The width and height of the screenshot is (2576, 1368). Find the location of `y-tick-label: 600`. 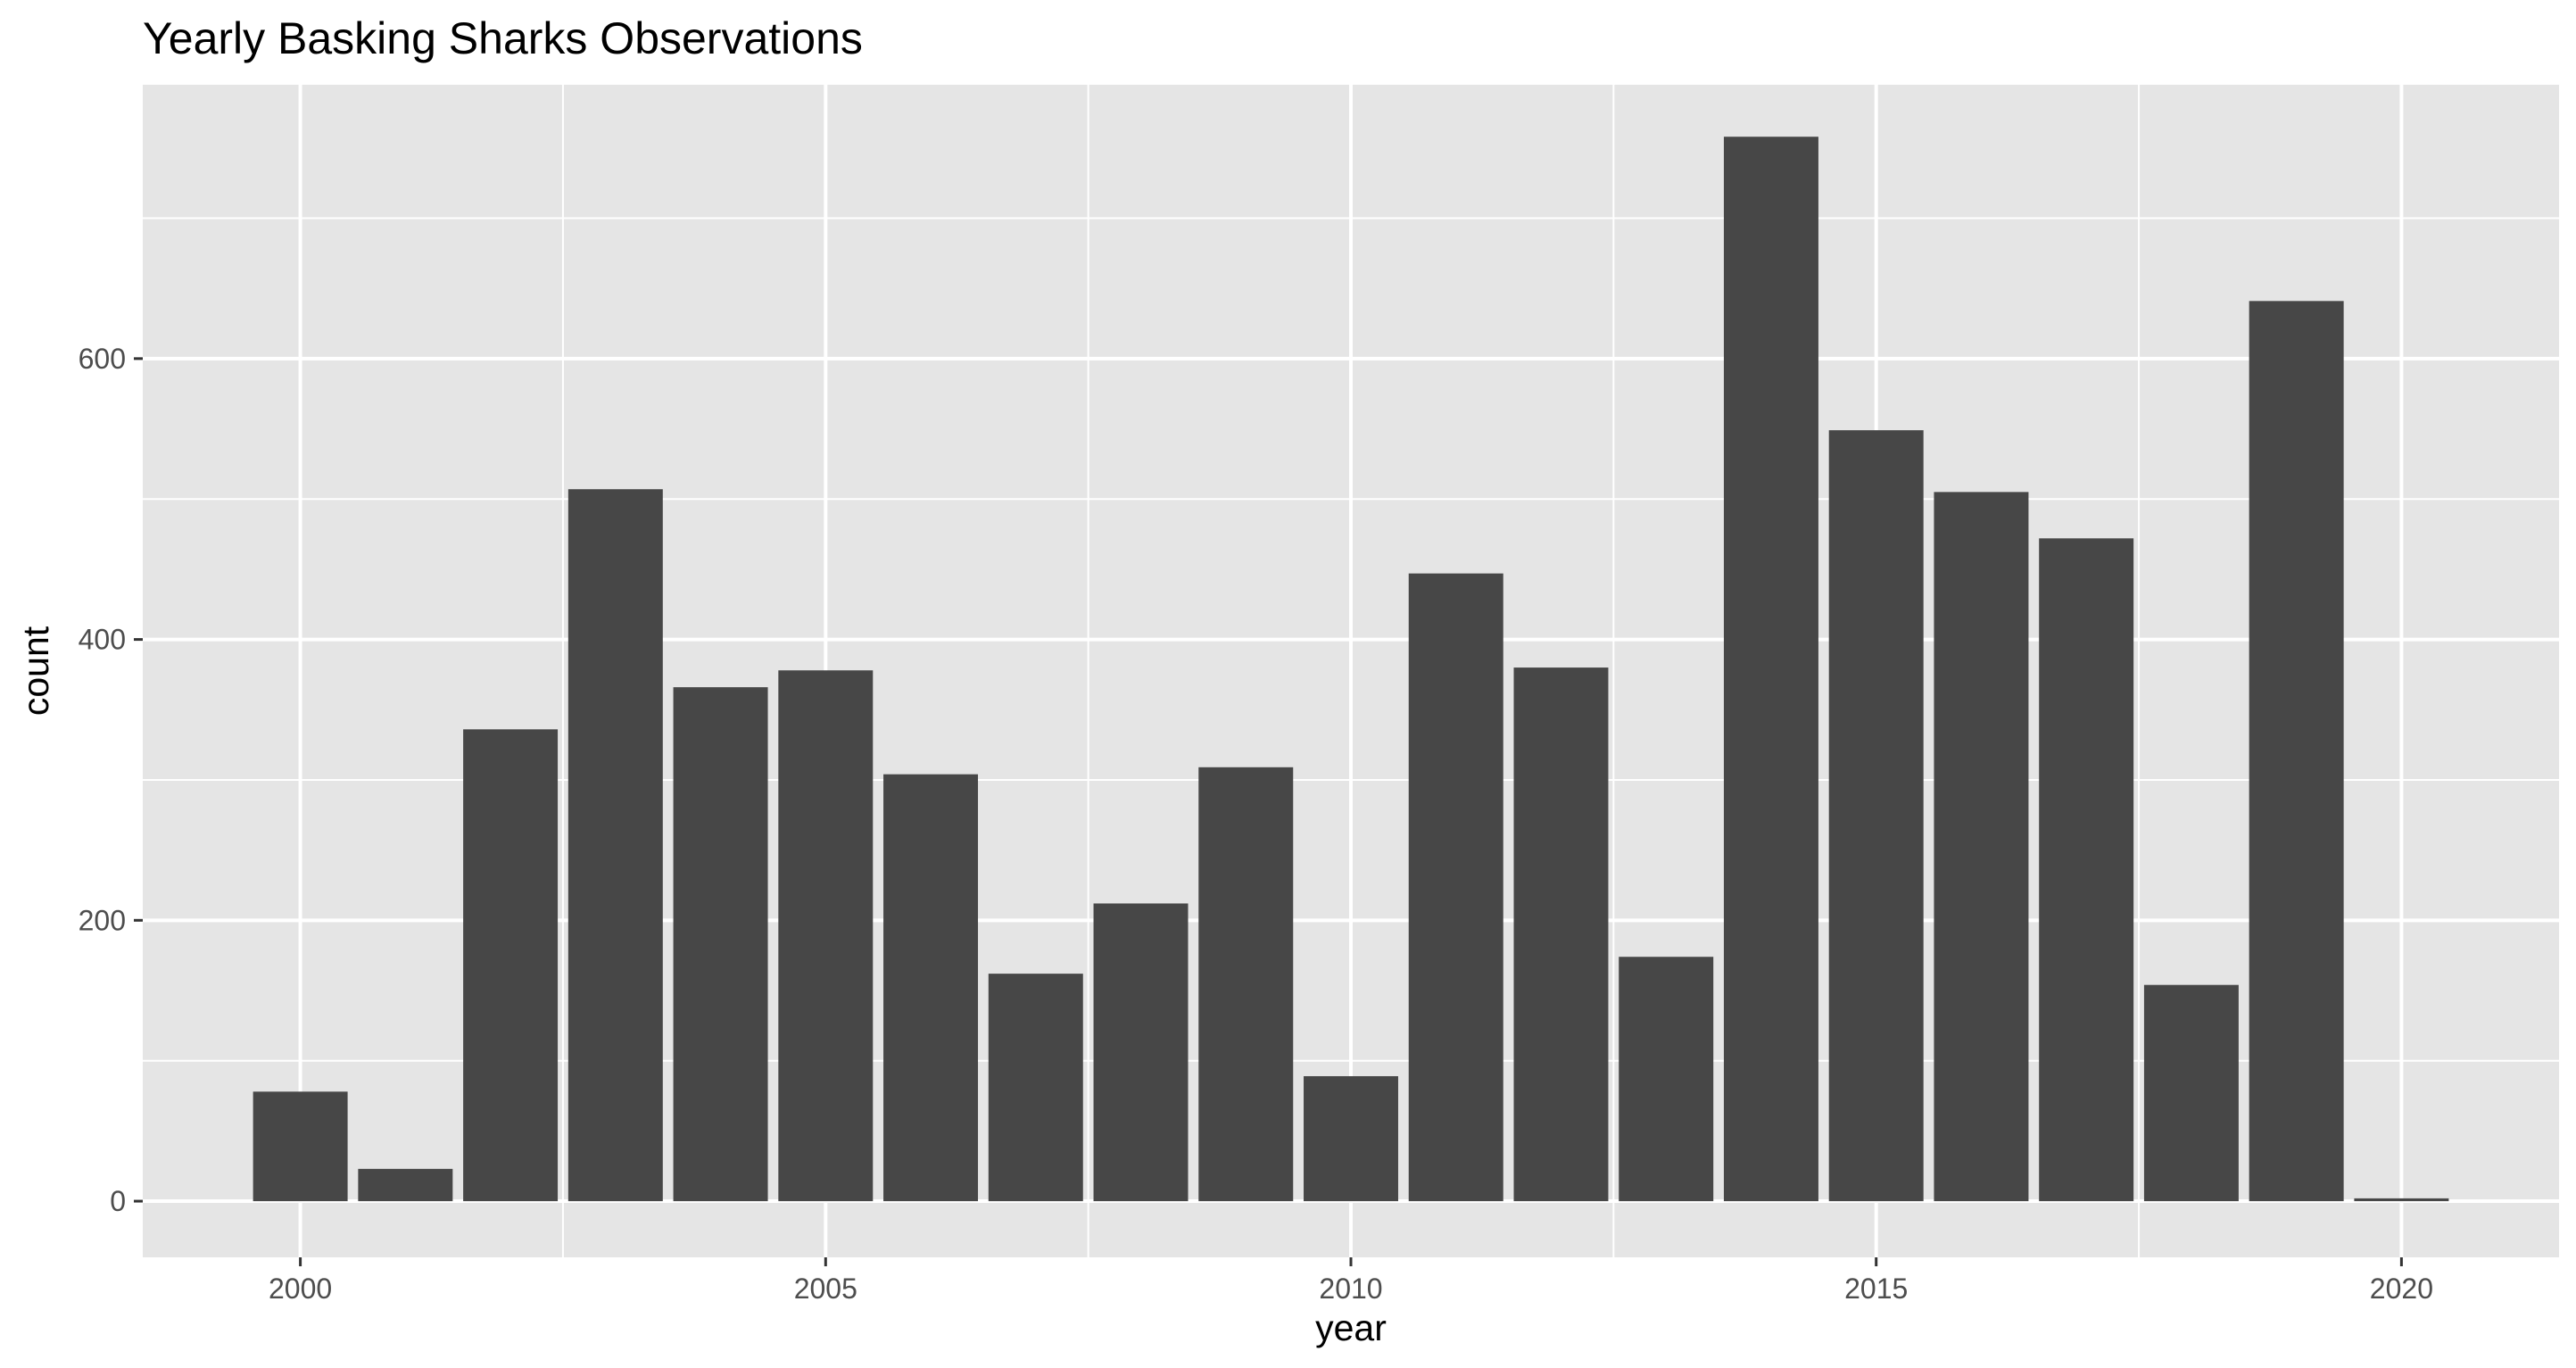

y-tick-label: 600 is located at coordinates (102, 359).